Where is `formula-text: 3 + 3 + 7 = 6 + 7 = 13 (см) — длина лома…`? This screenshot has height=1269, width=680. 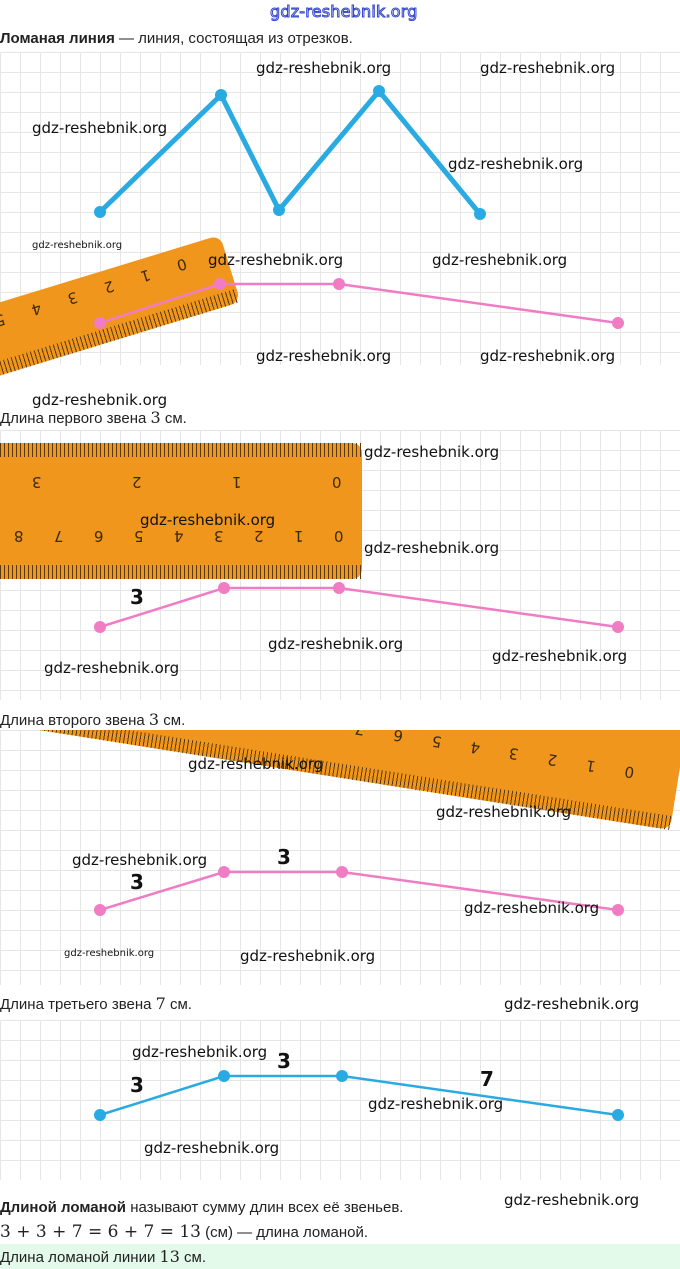
formula-text: 3 + 3 + 7 = 6 + 7 = 13 (см) — длина лома… is located at coordinates (184, 1232).